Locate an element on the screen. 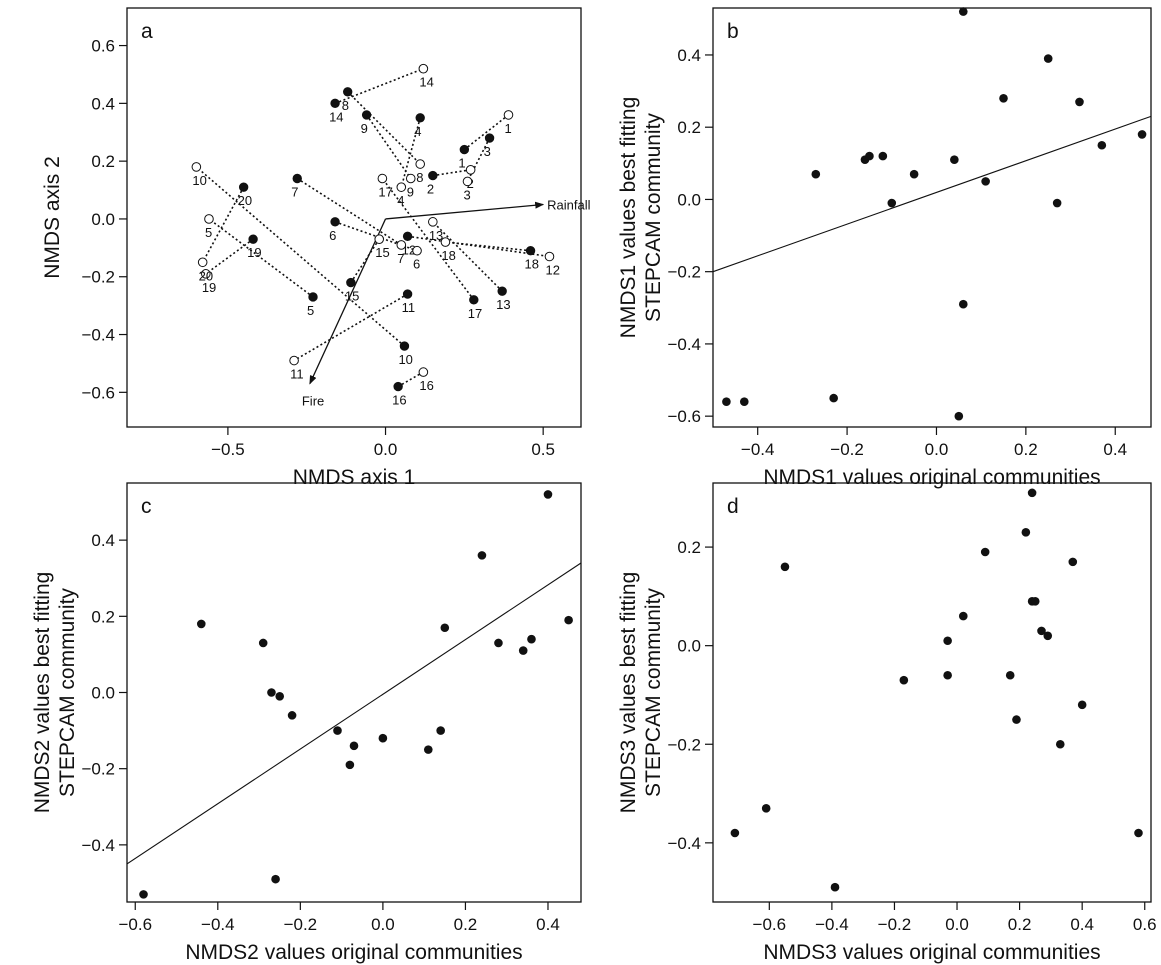 The height and width of the screenshot is (965, 1161). point-label: 5 is located at coordinates (208, 232).